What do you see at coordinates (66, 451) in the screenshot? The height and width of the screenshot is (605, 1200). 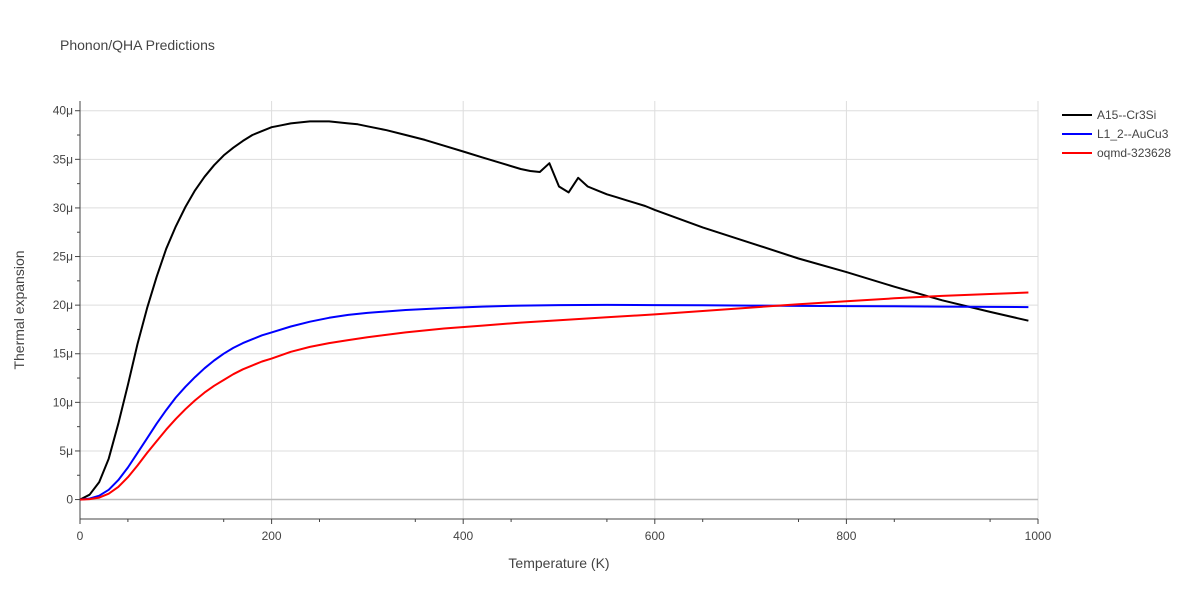 I see `y-tick-label: 5μ` at bounding box center [66, 451].